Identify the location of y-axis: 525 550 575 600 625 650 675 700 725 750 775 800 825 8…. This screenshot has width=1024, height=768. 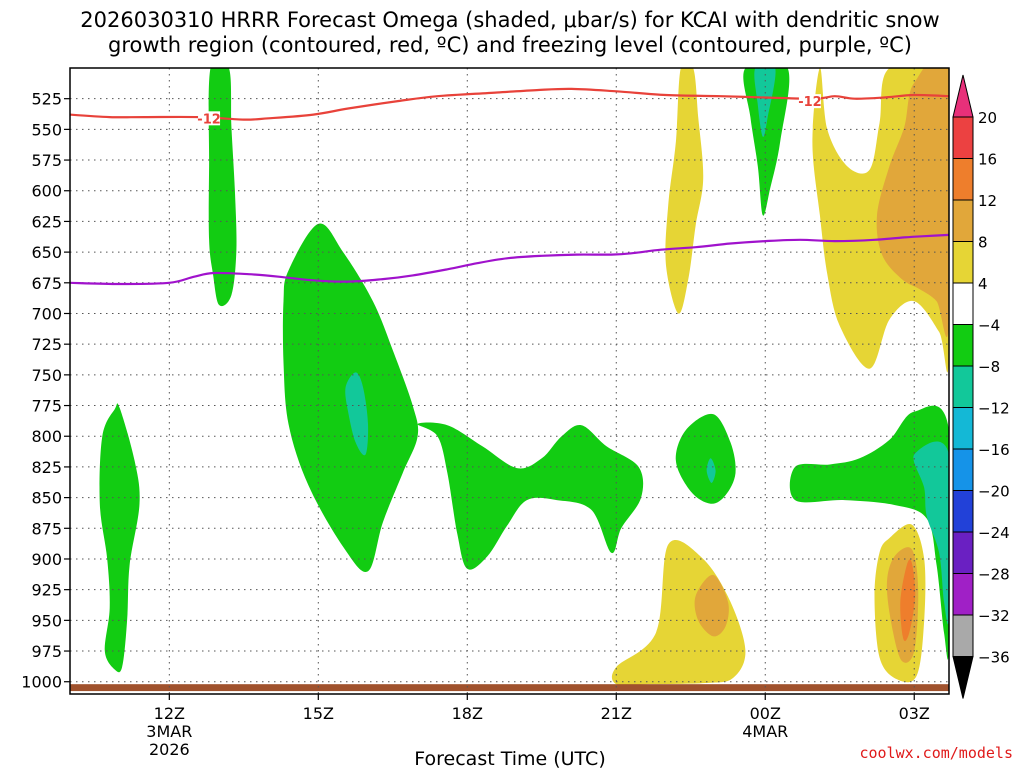
(45, 391).